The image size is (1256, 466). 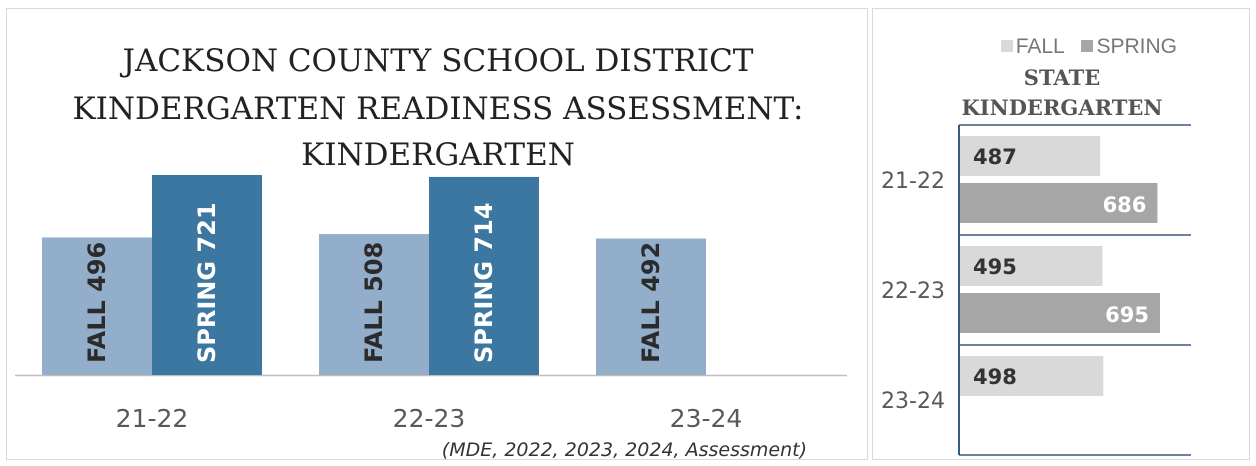 What do you see at coordinates (207, 282) in the screenshot?
I see `data-label-spring-21-22: SPRING 721` at bounding box center [207, 282].